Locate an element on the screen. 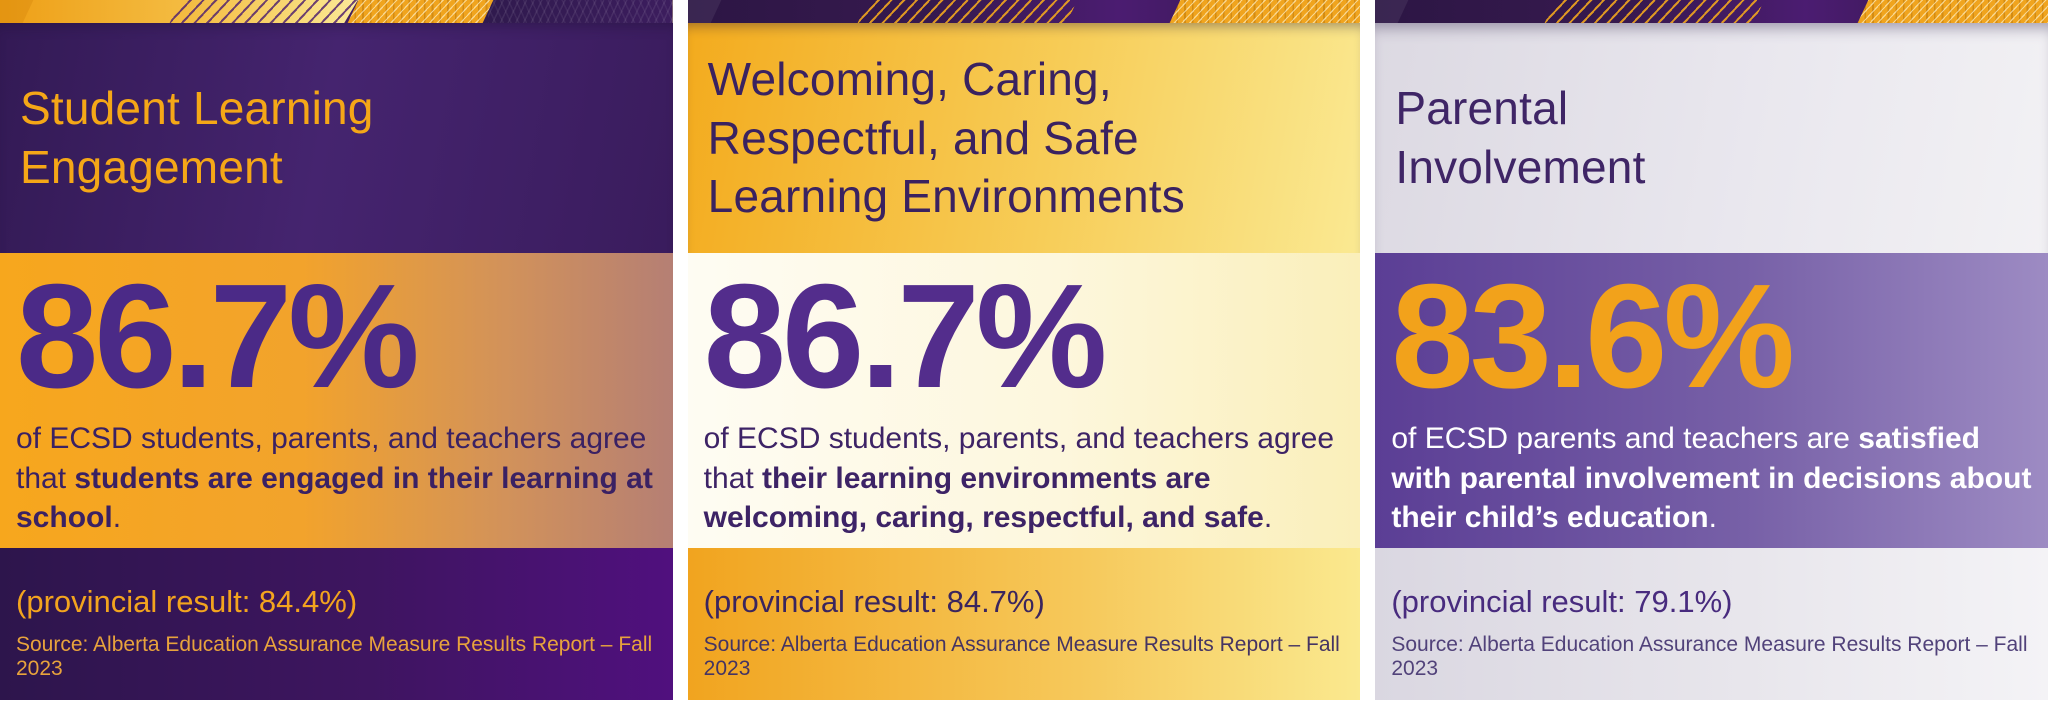  title-band: Student Learning Engagement is located at coordinates (336, 138).